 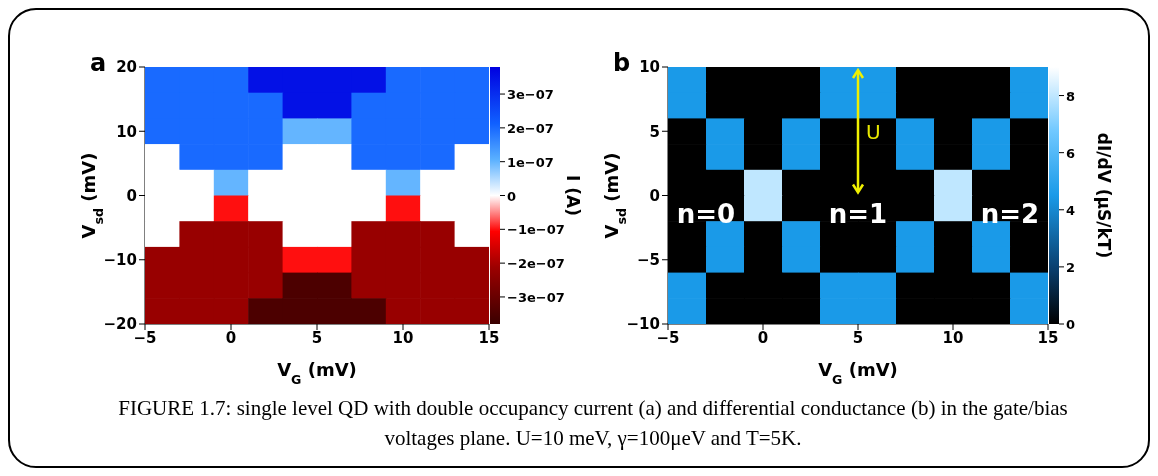 What do you see at coordinates (1071, 153) in the screenshot?
I see `color-bar-label: 6` at bounding box center [1071, 153].